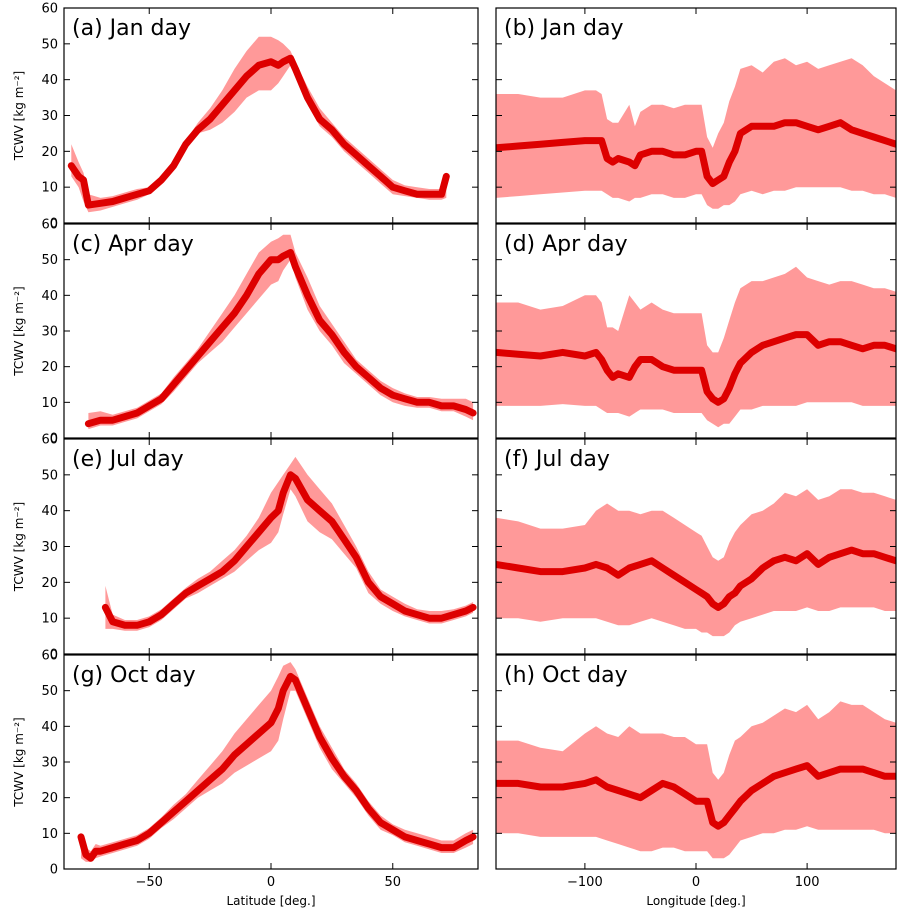 The width and height of the screenshot is (898, 909). Describe the element at coordinates (271, 901) in the screenshot. I see `x-axis-label: Latitude [deg.]` at that location.